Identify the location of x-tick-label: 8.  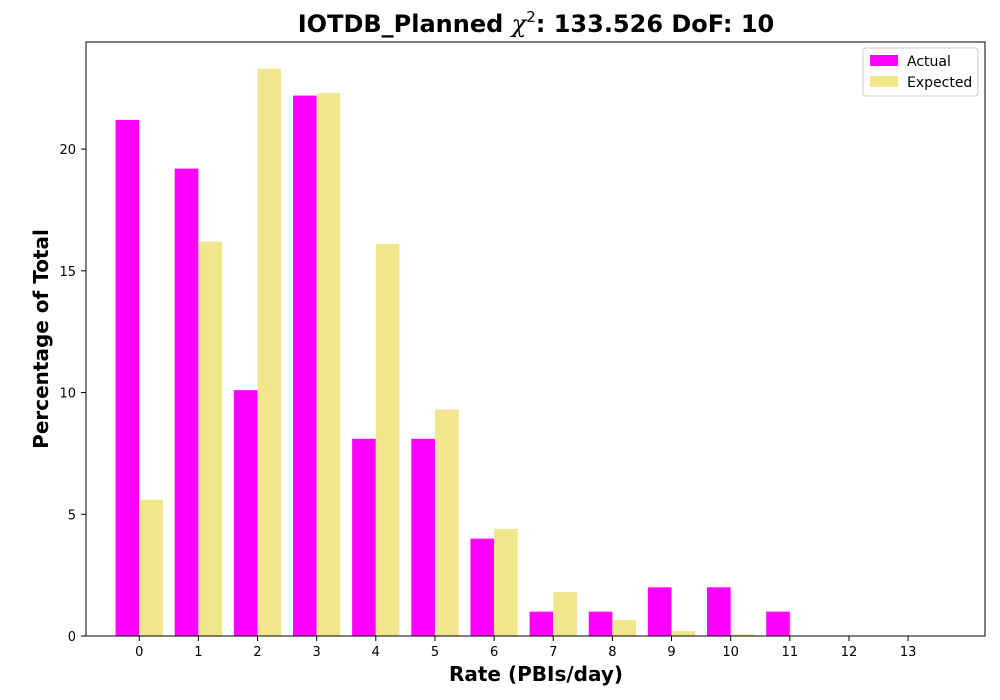
(612, 652).